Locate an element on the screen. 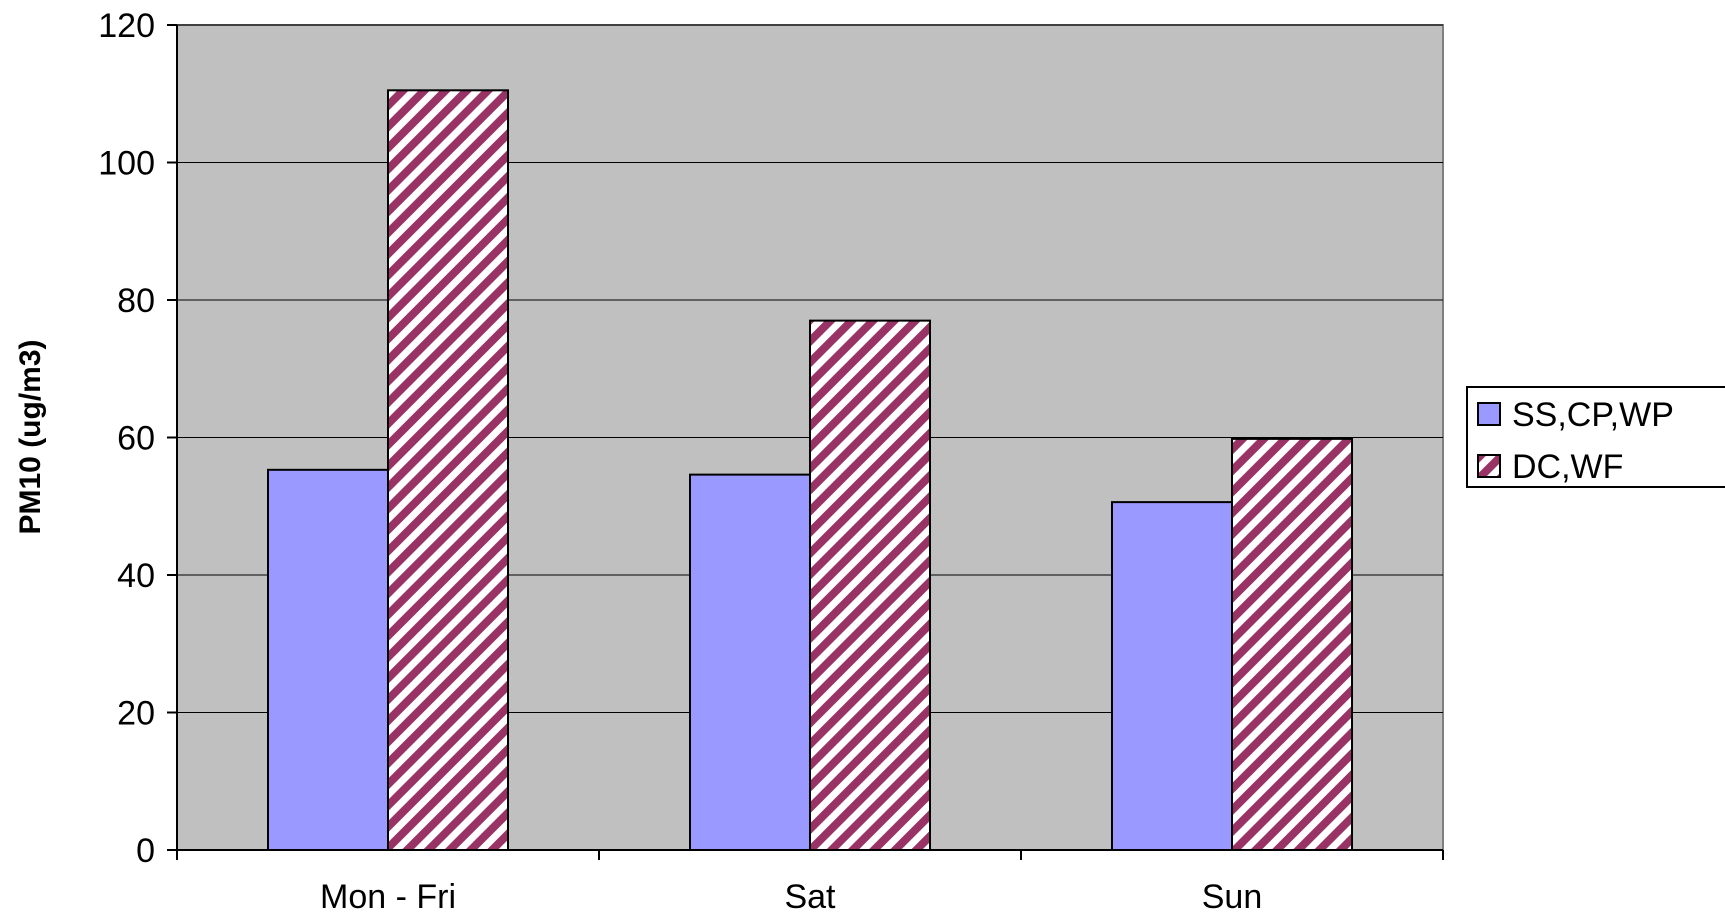 The image size is (1725, 923). y-tick-labels: 0 20 40 60 80 100 120 is located at coordinates (126, 438).